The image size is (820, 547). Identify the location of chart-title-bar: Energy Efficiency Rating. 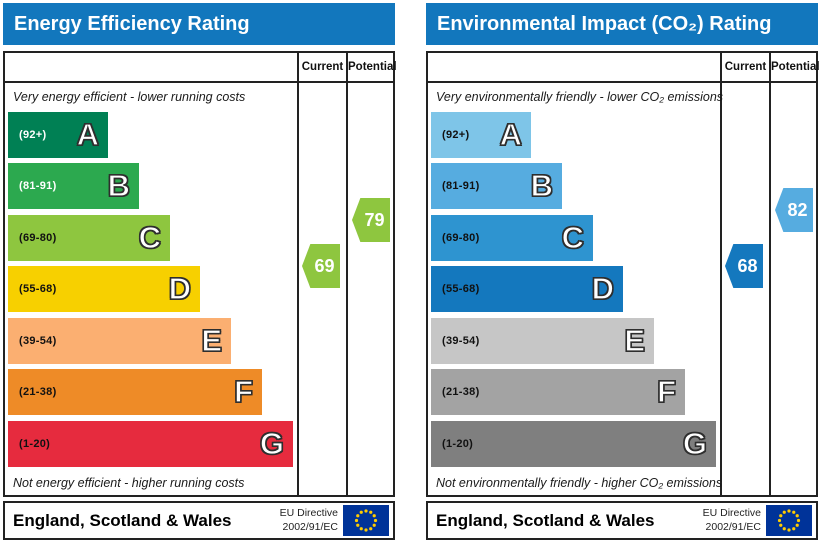
(199, 24).